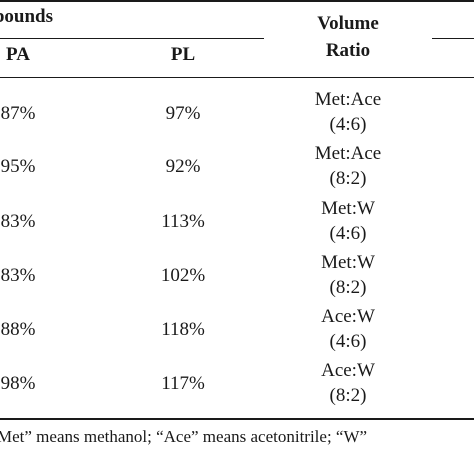  What do you see at coordinates (26, 16) in the screenshot?
I see `group-header: mpounds` at bounding box center [26, 16].